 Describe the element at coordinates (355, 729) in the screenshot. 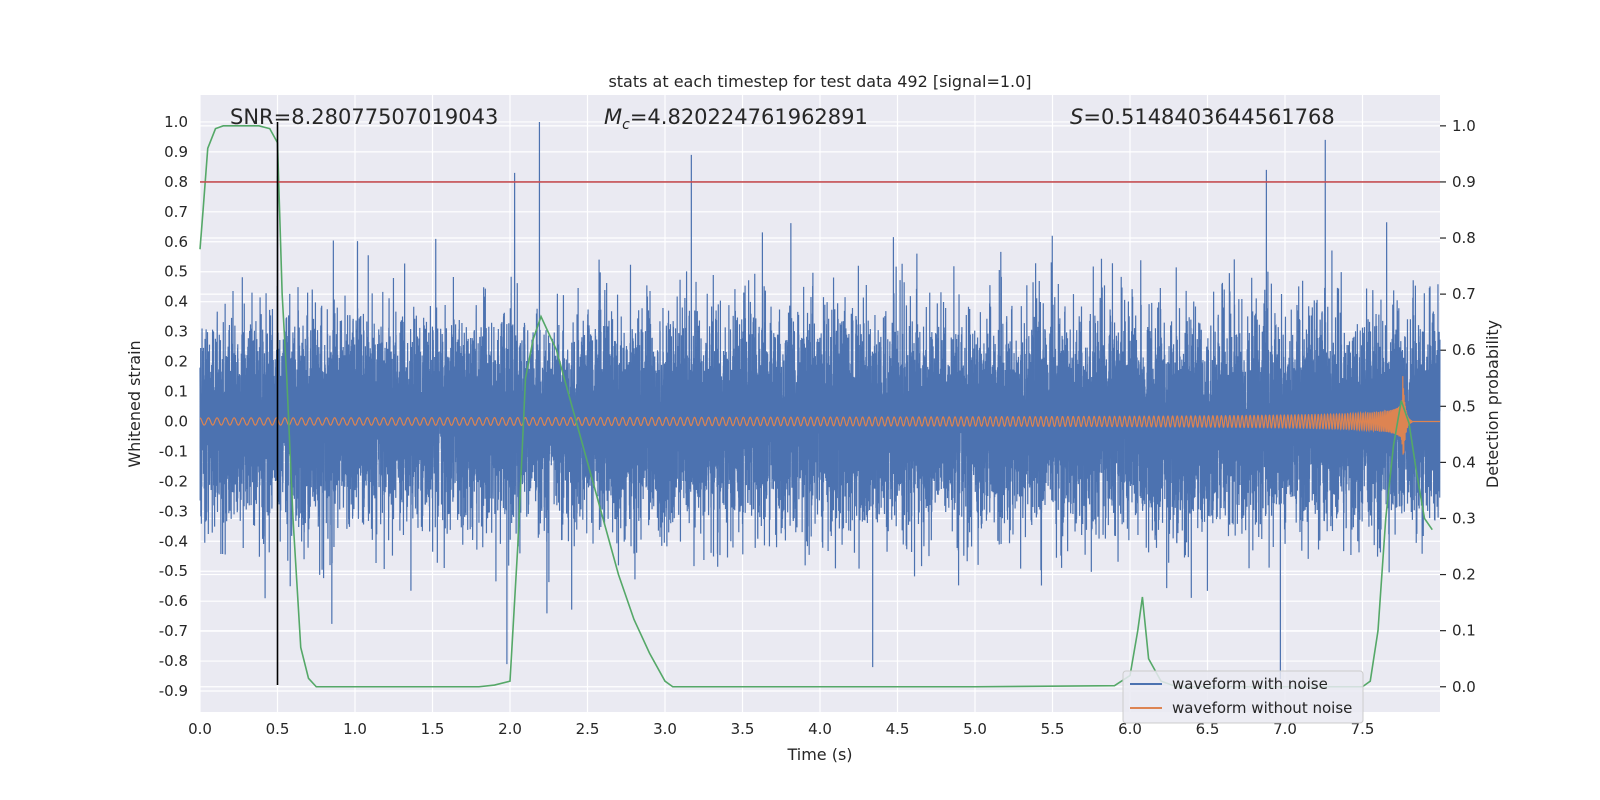

I see `x-tick-label: 1.0` at that location.